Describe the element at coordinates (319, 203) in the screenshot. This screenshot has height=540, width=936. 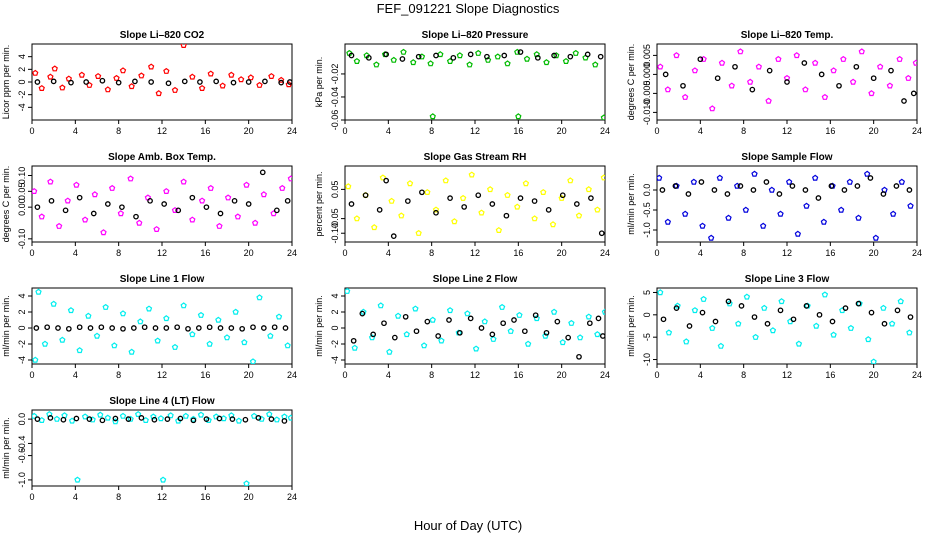
I see `y-axis-label: percent per min.` at that location.